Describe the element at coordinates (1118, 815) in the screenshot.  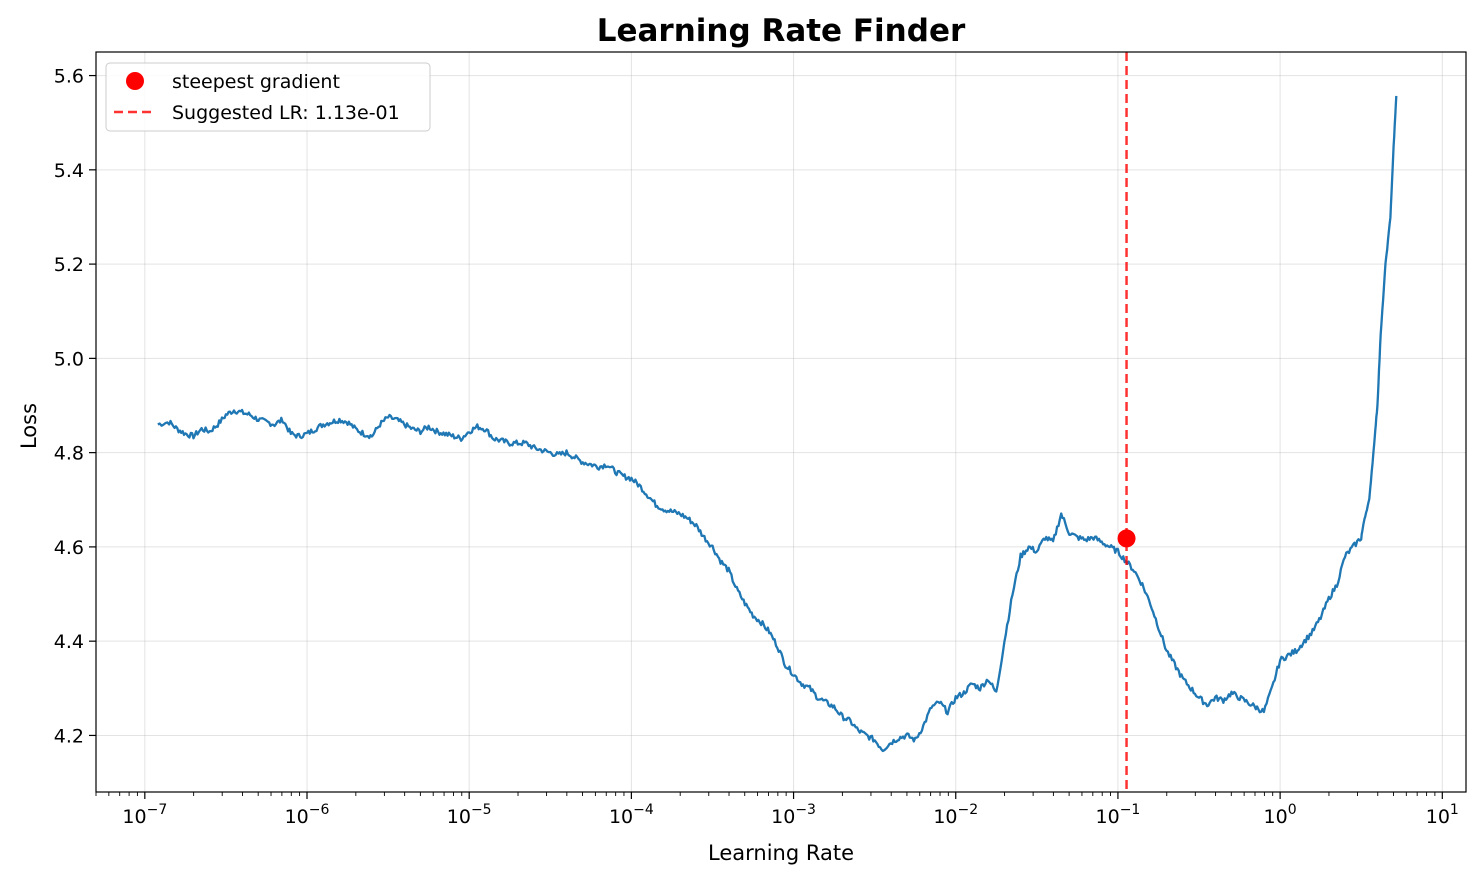
I see `x-tick-label: 10⁻¹` at that location.